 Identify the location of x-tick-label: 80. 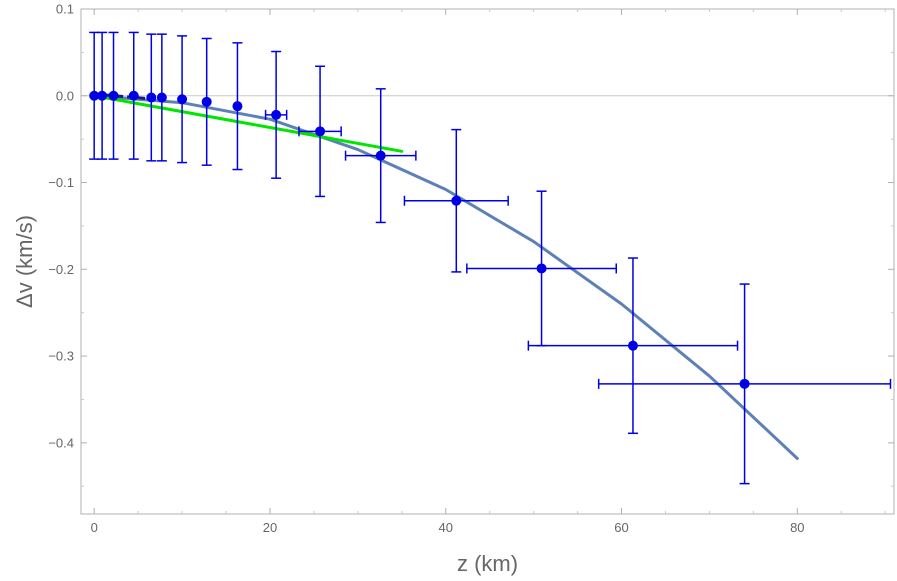
(797, 527).